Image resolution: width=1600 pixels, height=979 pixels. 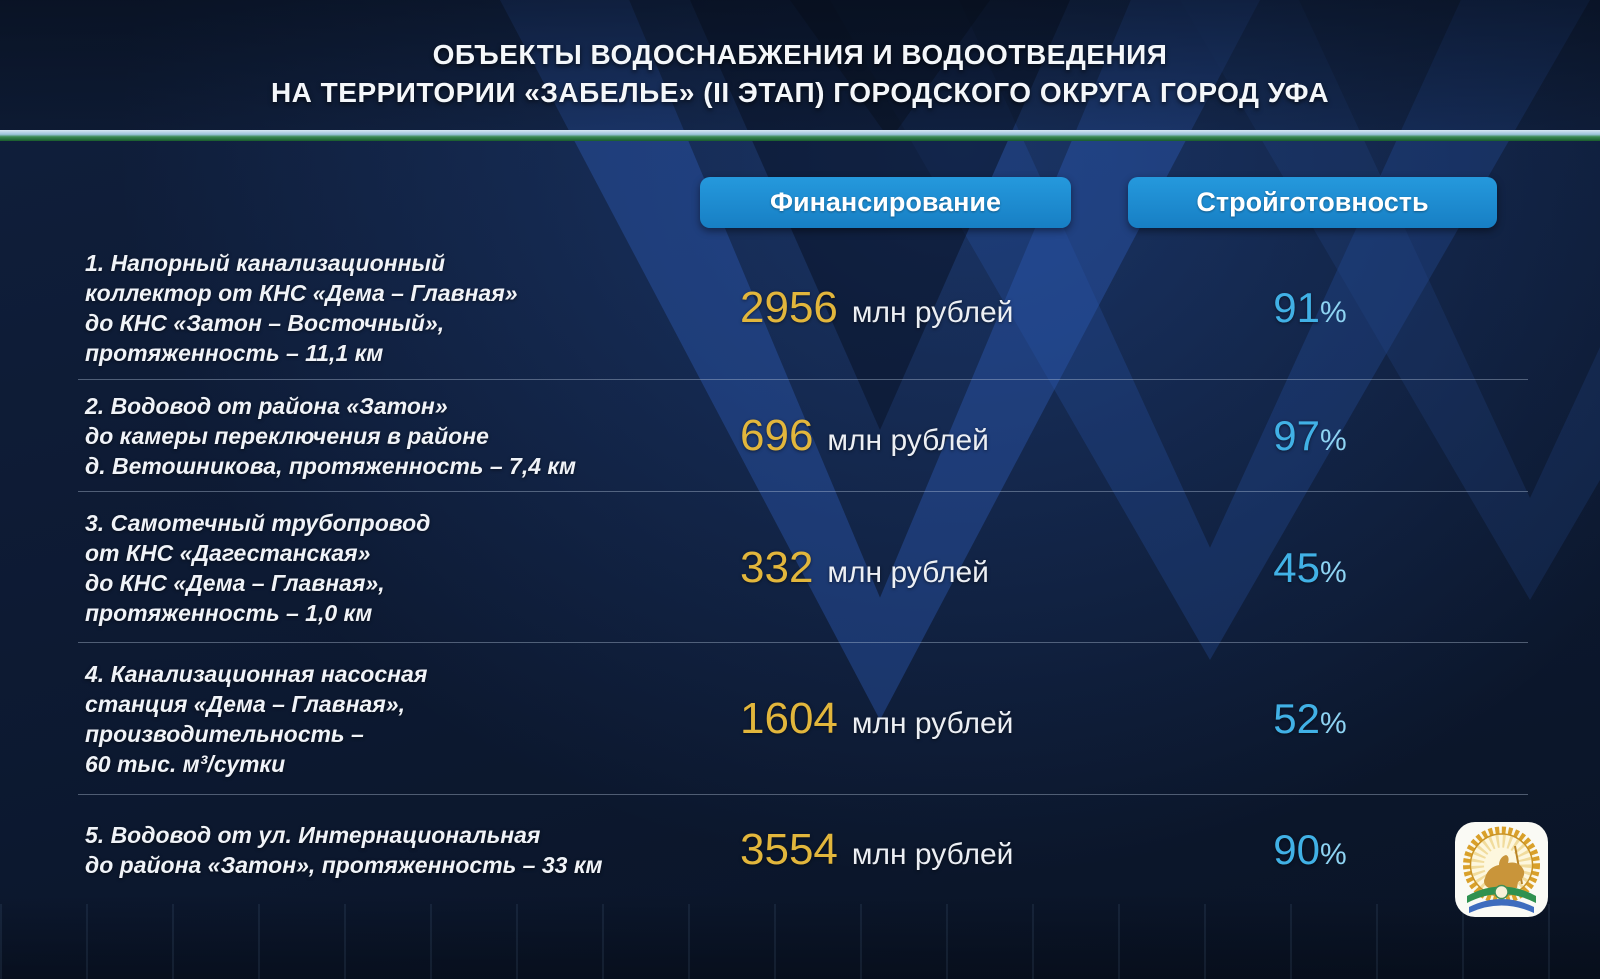 What do you see at coordinates (789, 849) in the screenshot?
I see `financing-amount: 3554` at bounding box center [789, 849].